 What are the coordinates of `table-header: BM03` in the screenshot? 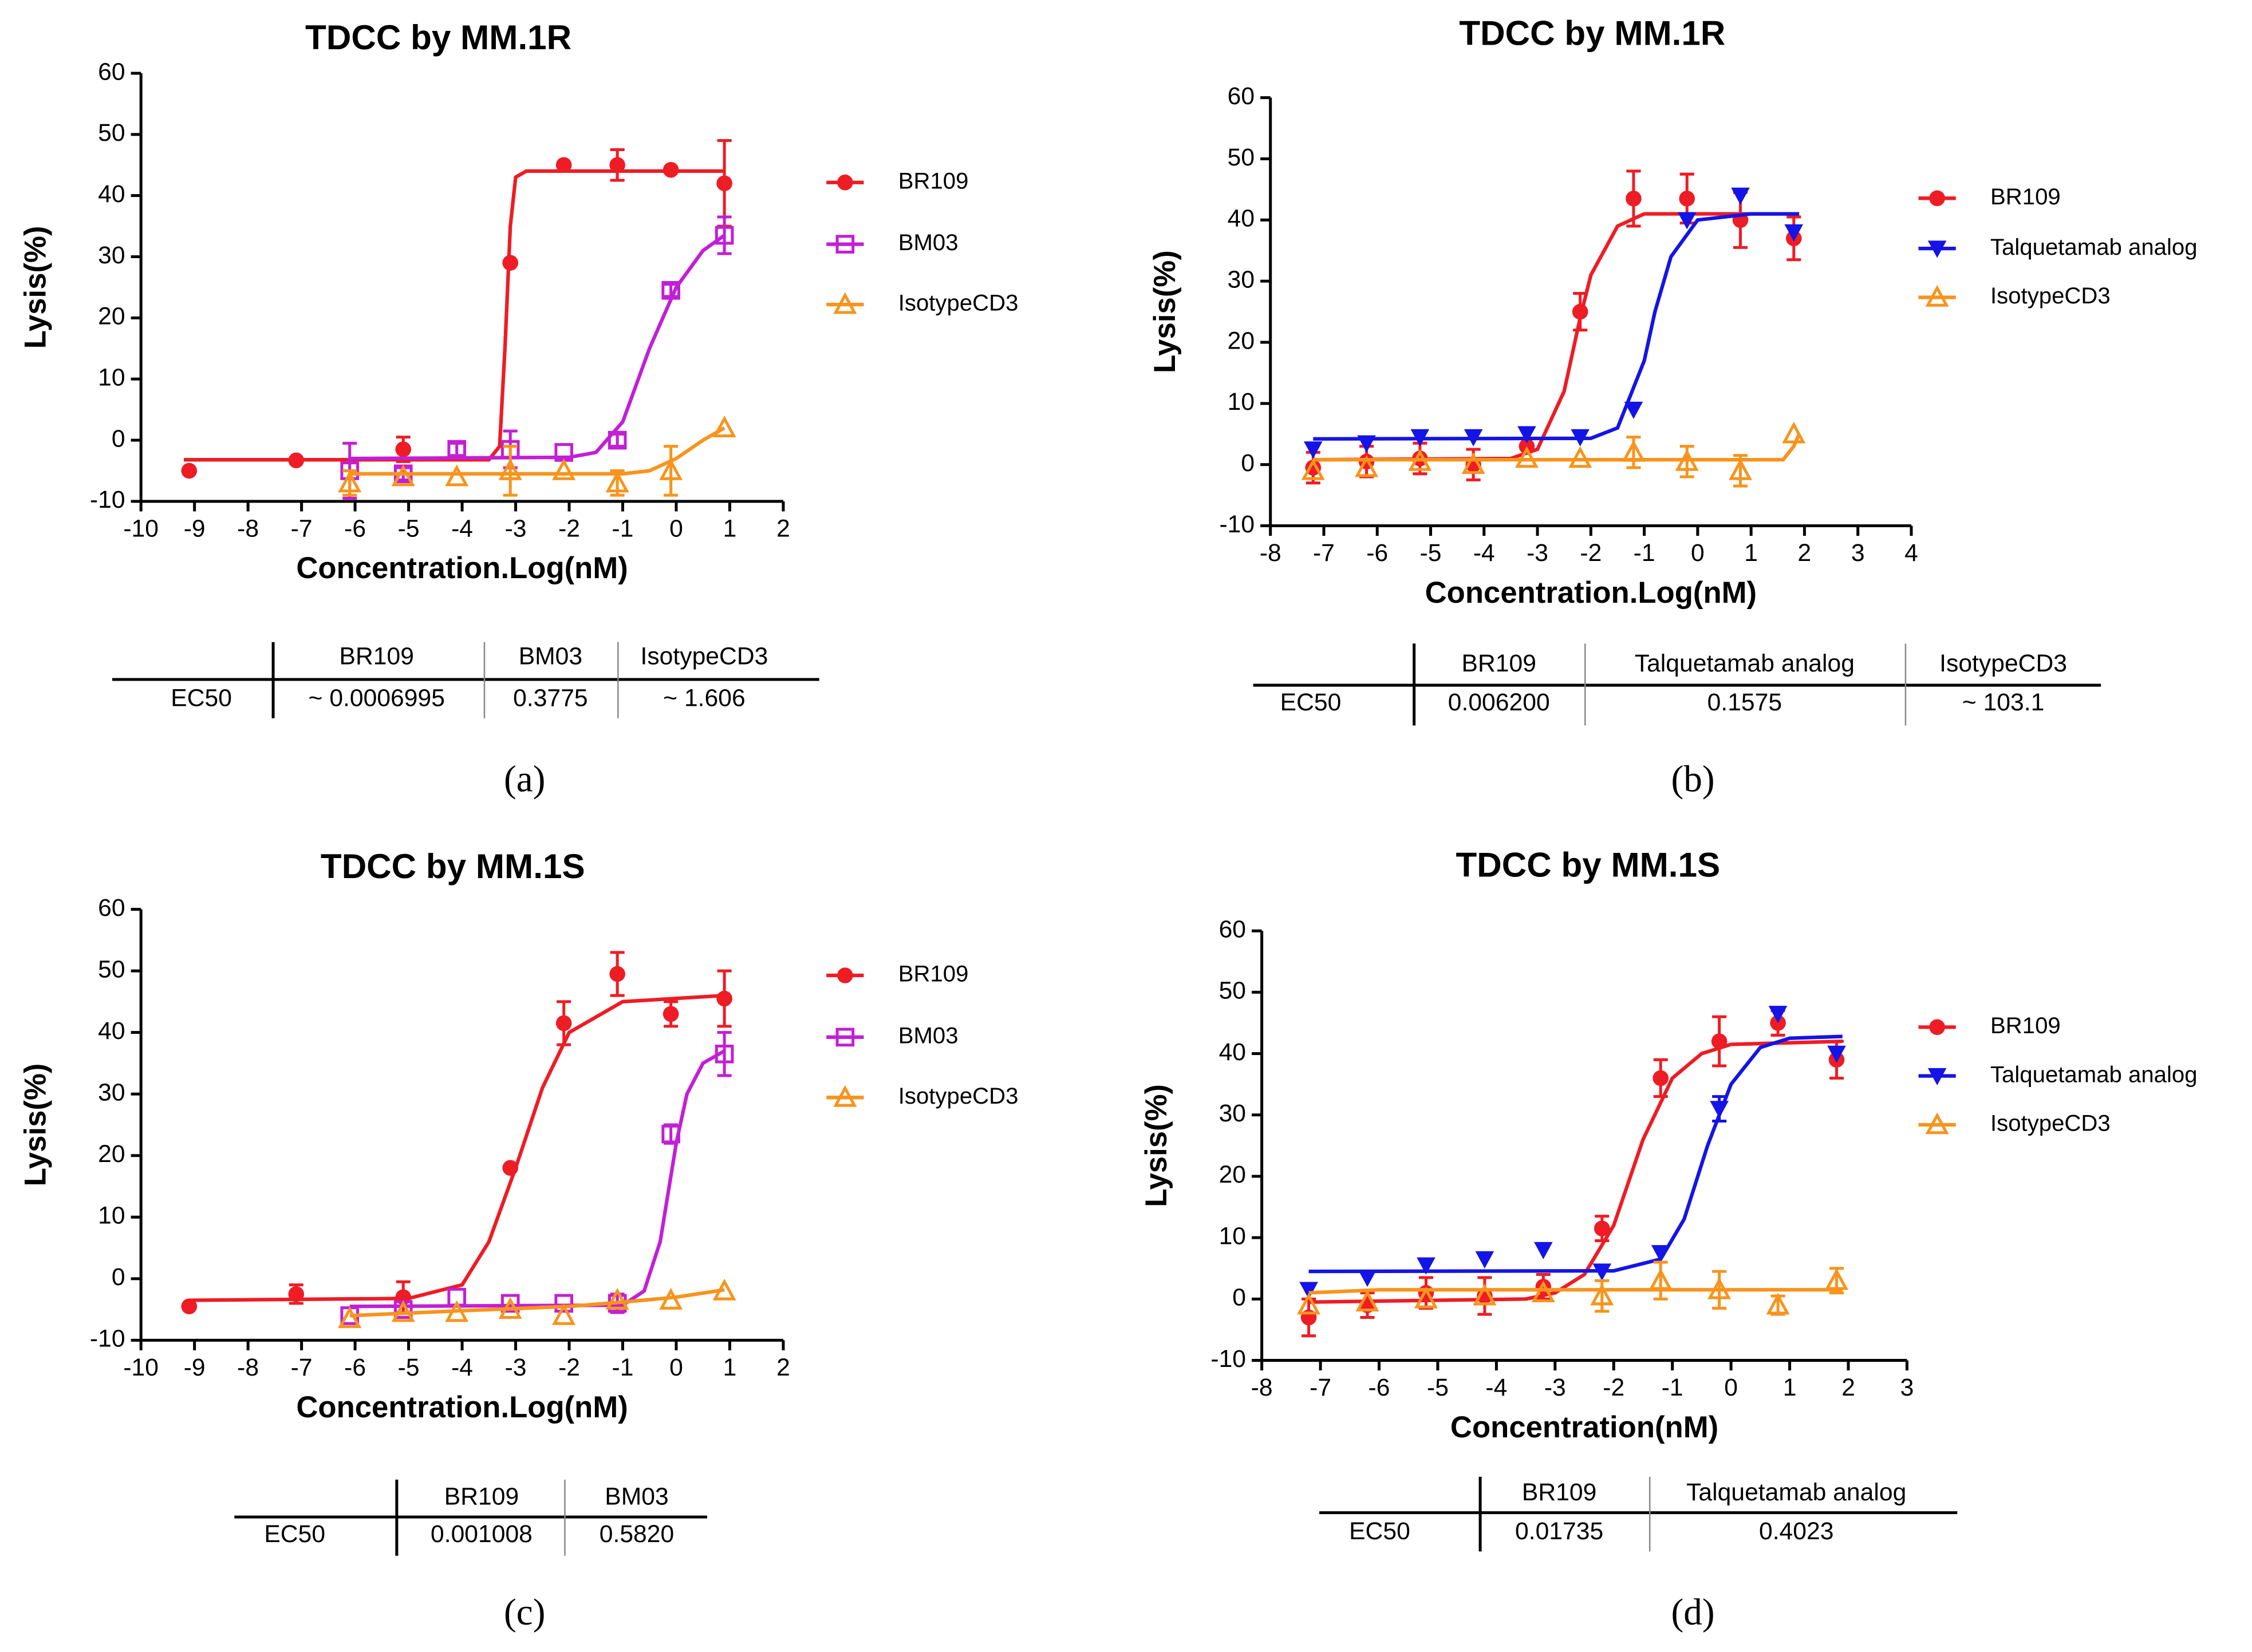 It's located at (550, 656).